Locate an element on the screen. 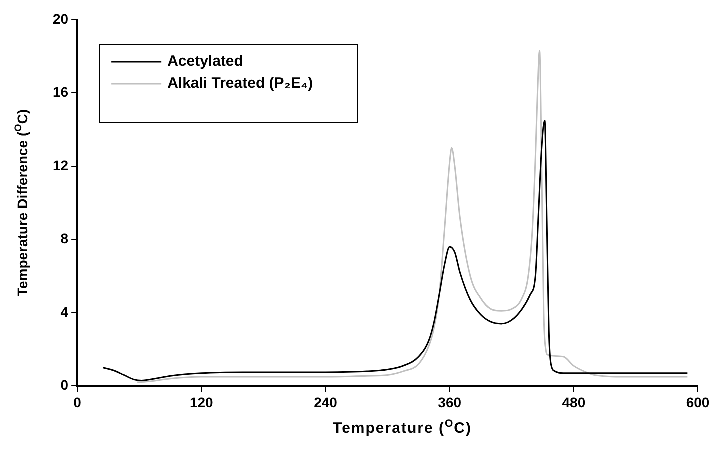 Image resolution: width=716 pixels, height=455 pixels. x-tick-label: 240 is located at coordinates (326, 402).